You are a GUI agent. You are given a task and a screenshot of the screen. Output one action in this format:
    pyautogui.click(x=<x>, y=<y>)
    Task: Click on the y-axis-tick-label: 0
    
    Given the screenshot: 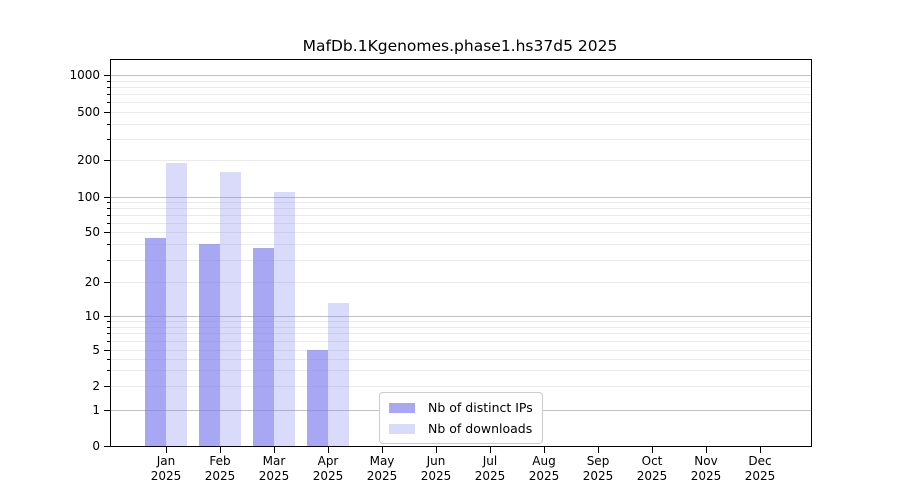 What is the action you would take?
    pyautogui.click(x=96, y=446)
    